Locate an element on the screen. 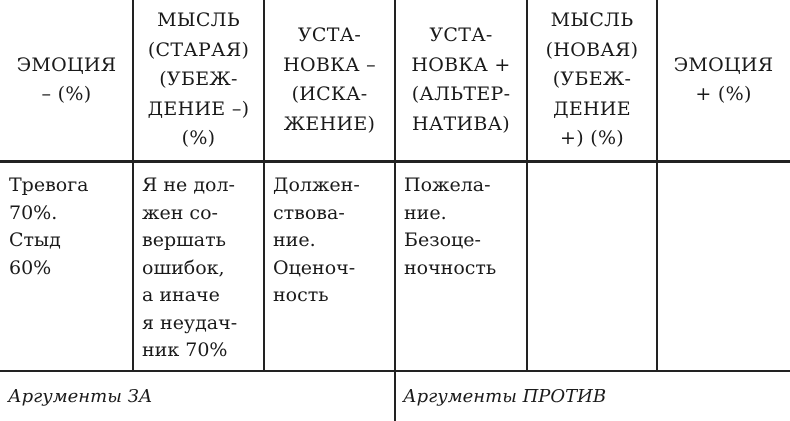 The image size is (790, 421). arguments-for: Аргументы ЗА is located at coordinates (80, 396).